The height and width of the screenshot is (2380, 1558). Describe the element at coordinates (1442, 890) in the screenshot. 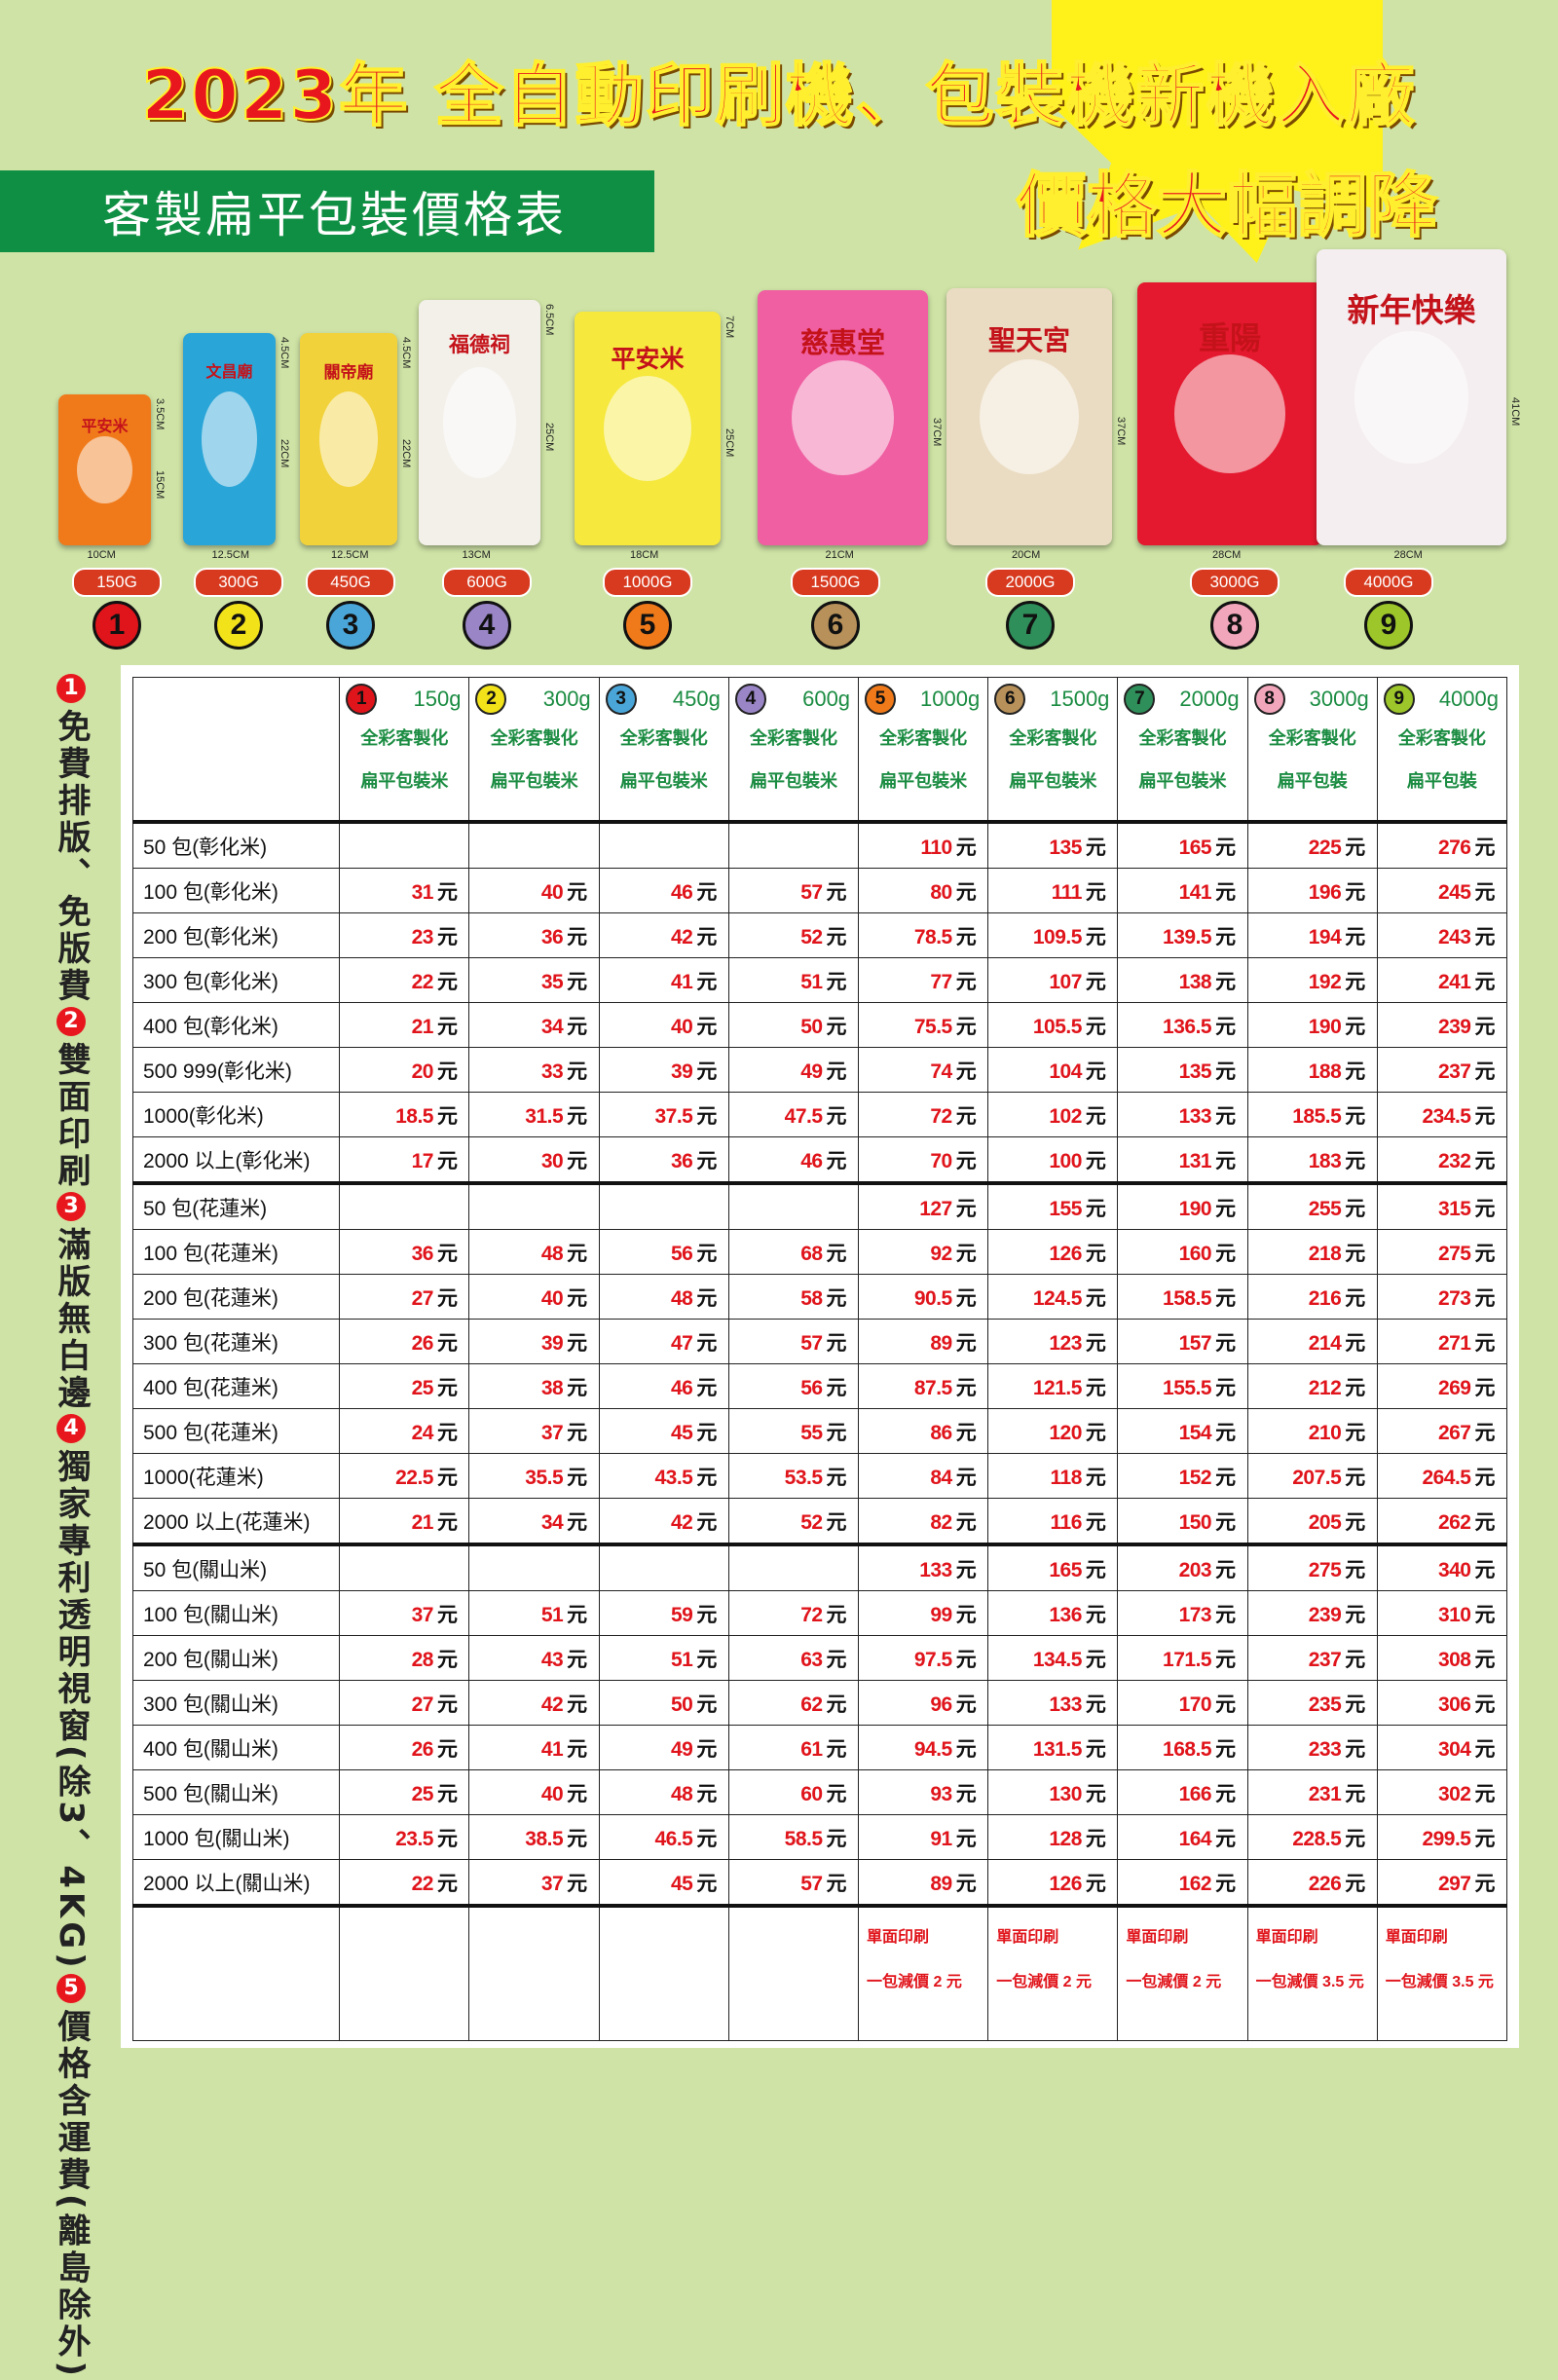

I see `price-cell: 245 元` at that location.